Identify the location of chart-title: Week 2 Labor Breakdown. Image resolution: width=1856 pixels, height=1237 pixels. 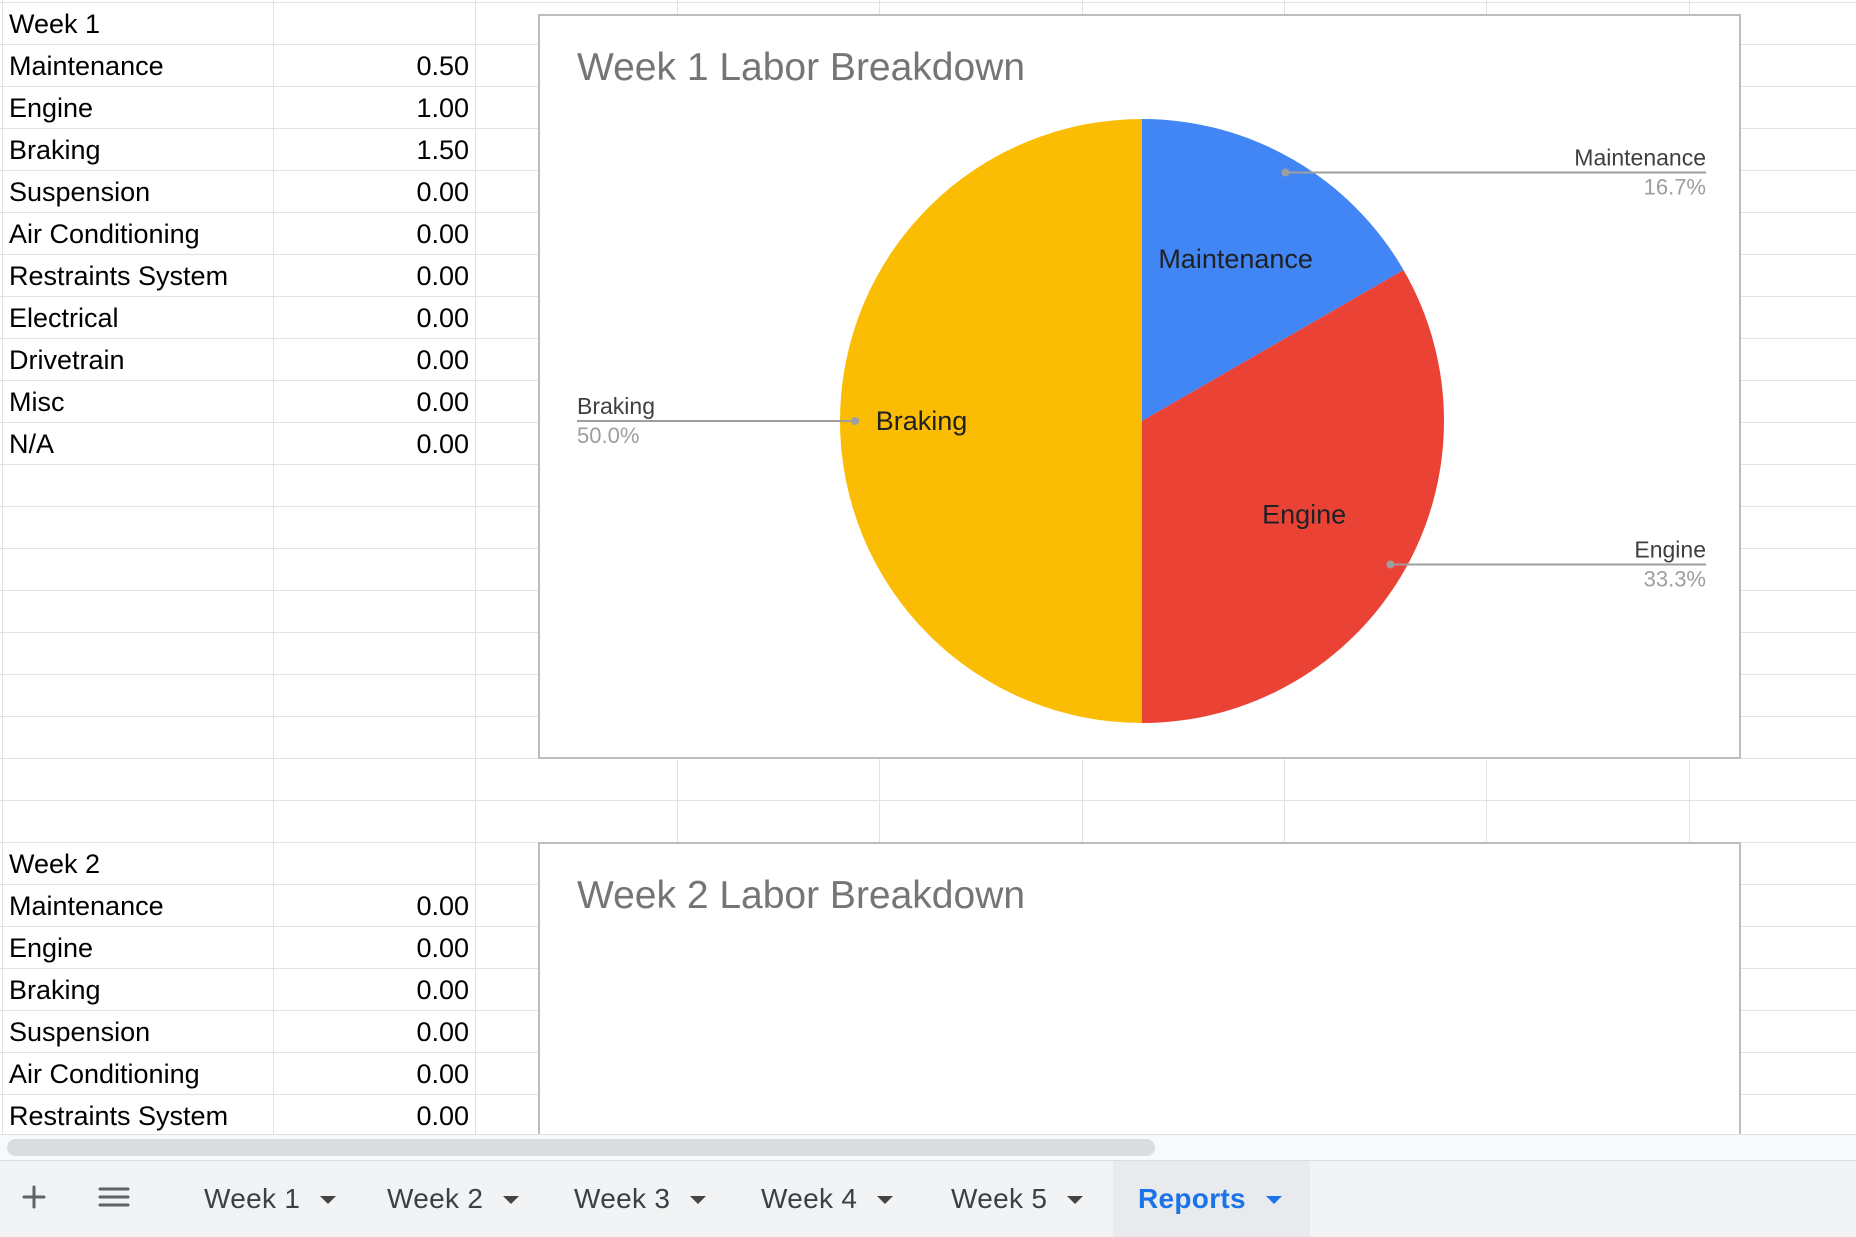
(801, 895).